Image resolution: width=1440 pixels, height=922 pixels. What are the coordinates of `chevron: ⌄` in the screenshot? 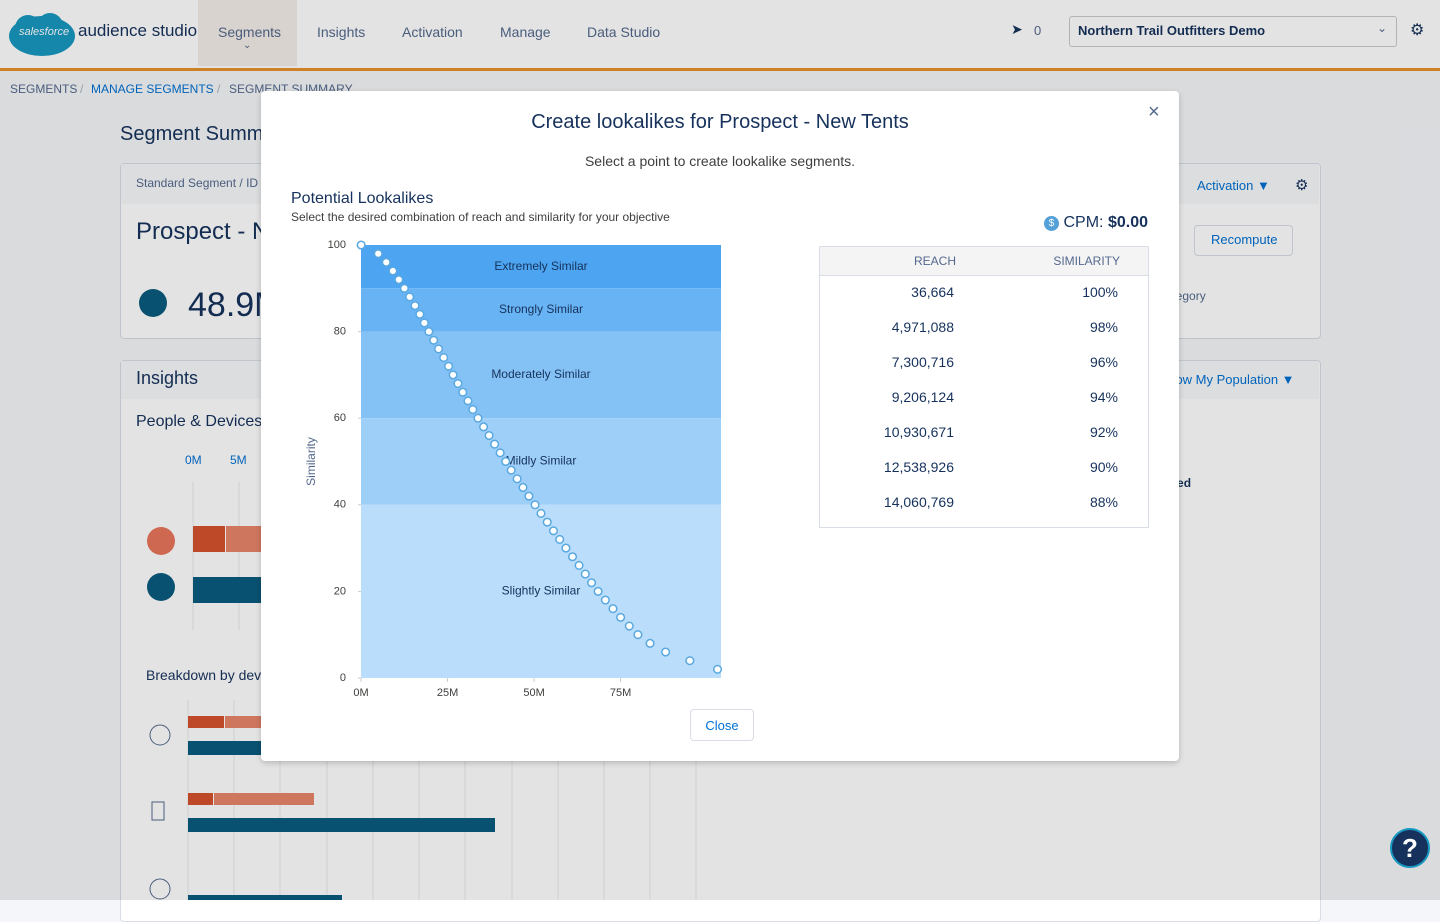 It's located at (247, 45).